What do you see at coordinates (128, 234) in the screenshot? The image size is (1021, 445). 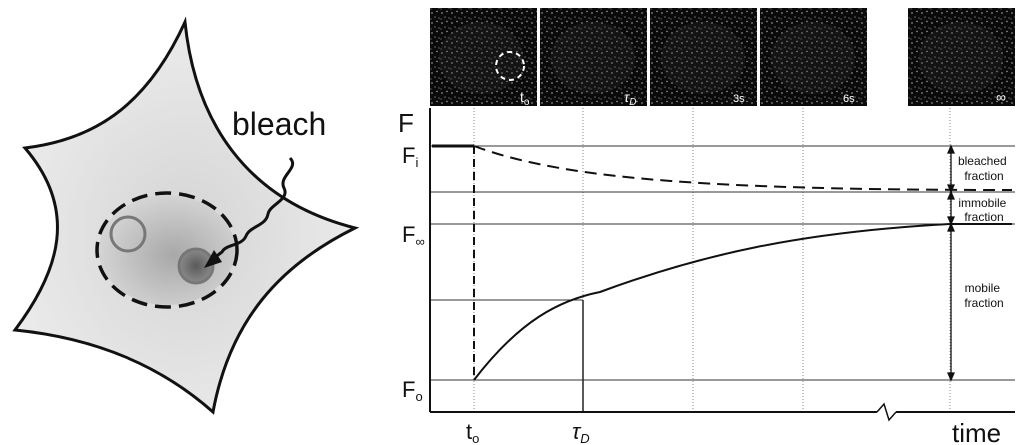 I see `reference-spot` at bounding box center [128, 234].